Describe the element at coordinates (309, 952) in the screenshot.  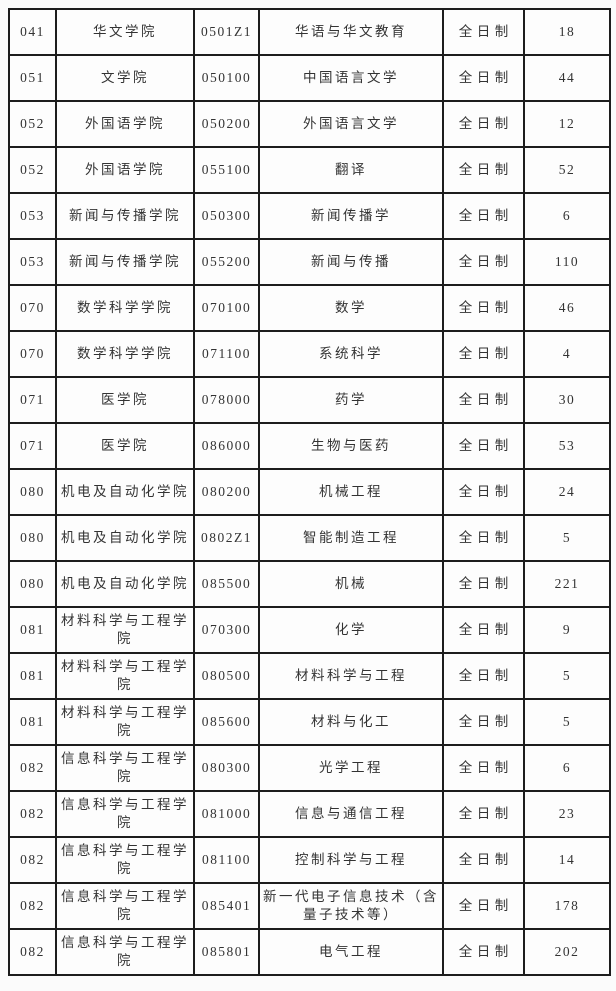
I see `table-row: 082 信息科学与工程学院 085801 电气工程 全日制 202` at that location.